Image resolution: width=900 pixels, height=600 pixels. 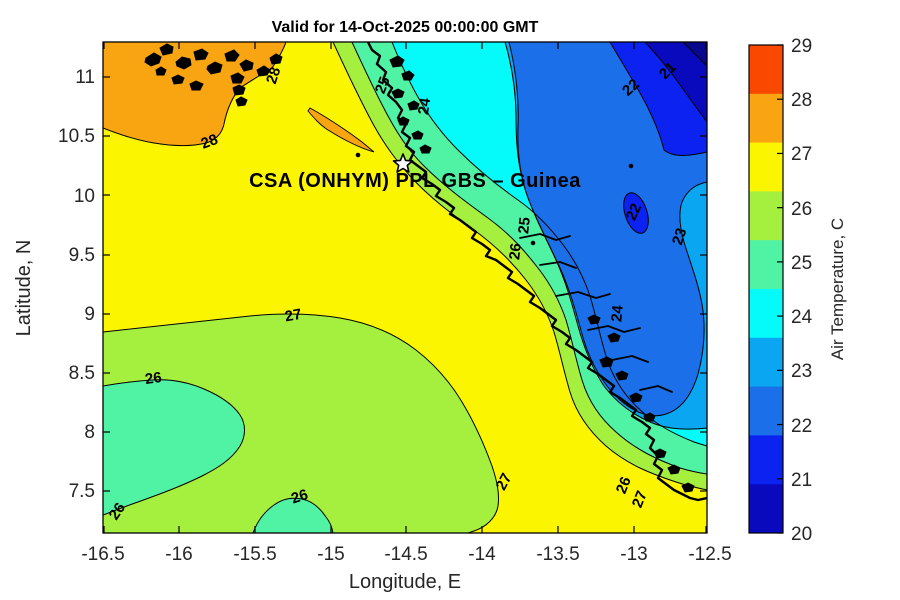 What do you see at coordinates (405, 27) in the screenshot?
I see `plot-title: Valid for 14-Oct-2025 00:00:00 GMT` at bounding box center [405, 27].